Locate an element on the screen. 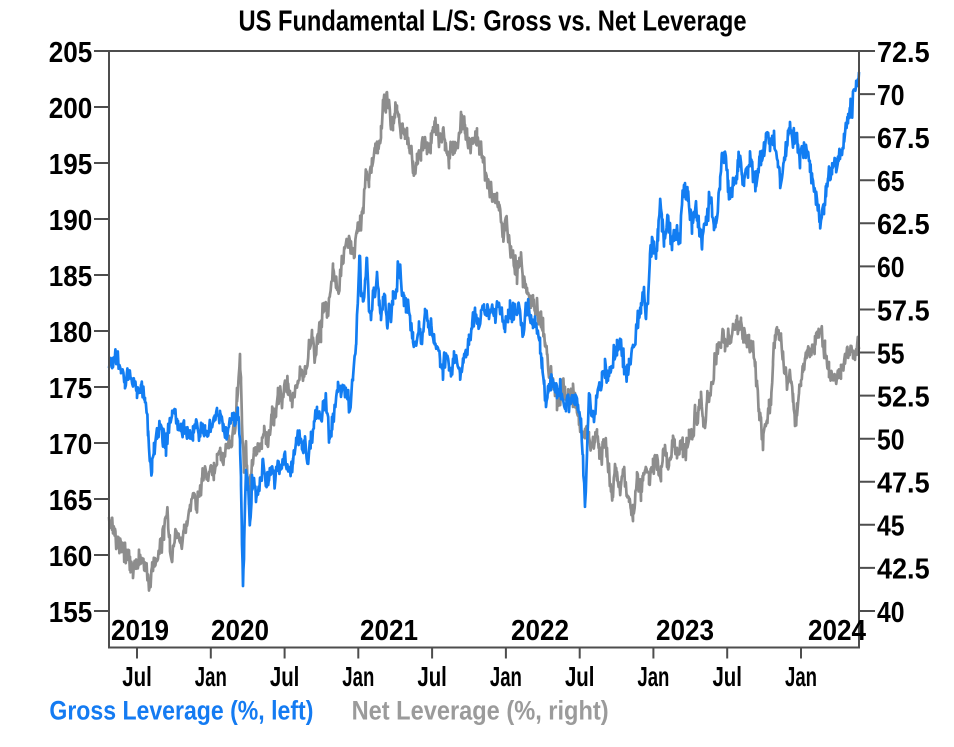  svg-text: 70 is located at coordinates (891, 96).